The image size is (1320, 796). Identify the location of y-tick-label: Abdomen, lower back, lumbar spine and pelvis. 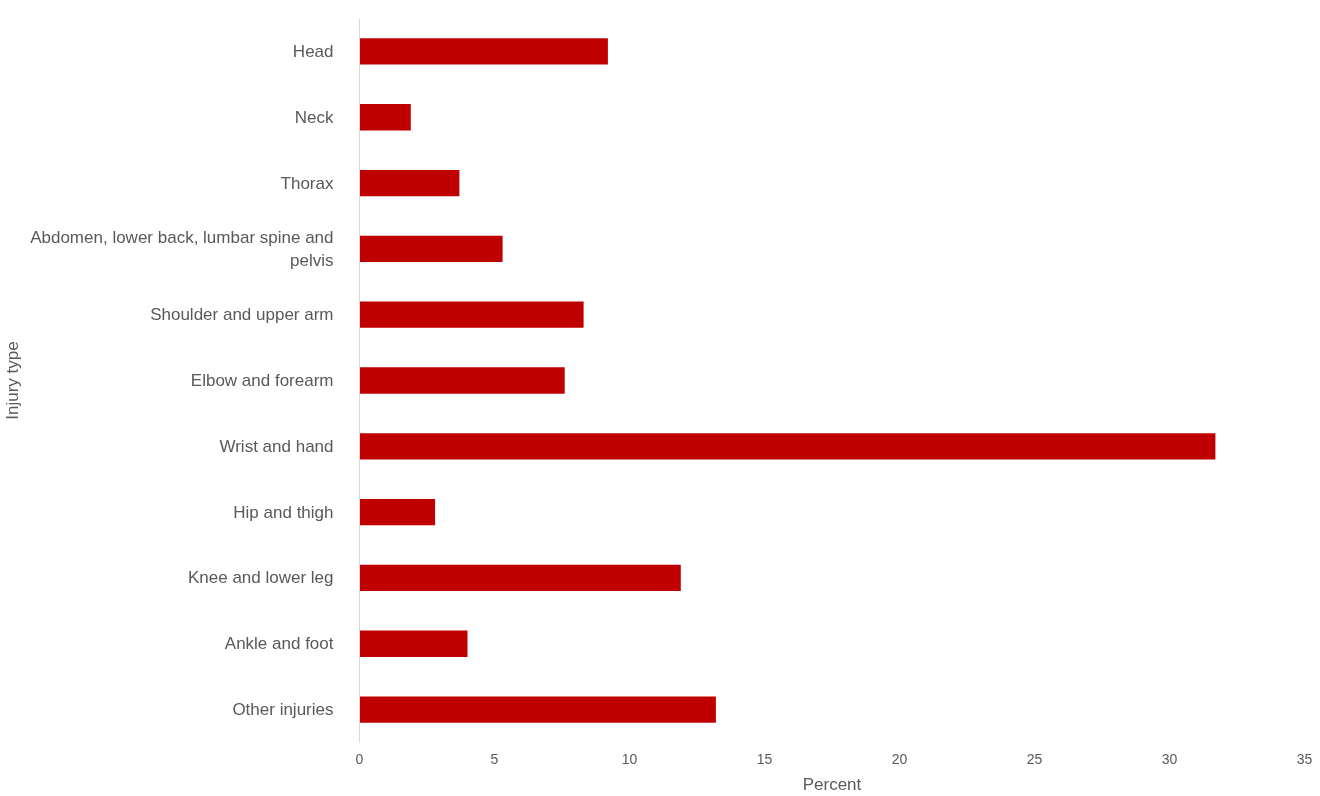
(182, 248).